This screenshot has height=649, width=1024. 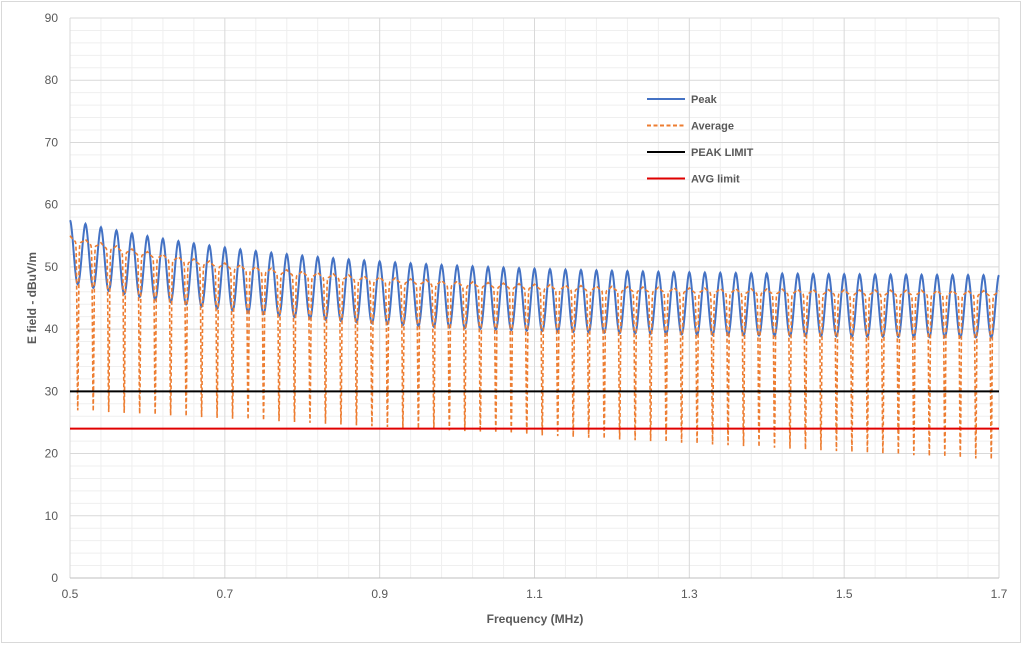 What do you see at coordinates (52, 142) in the screenshot?
I see `y-tick-label: 70` at bounding box center [52, 142].